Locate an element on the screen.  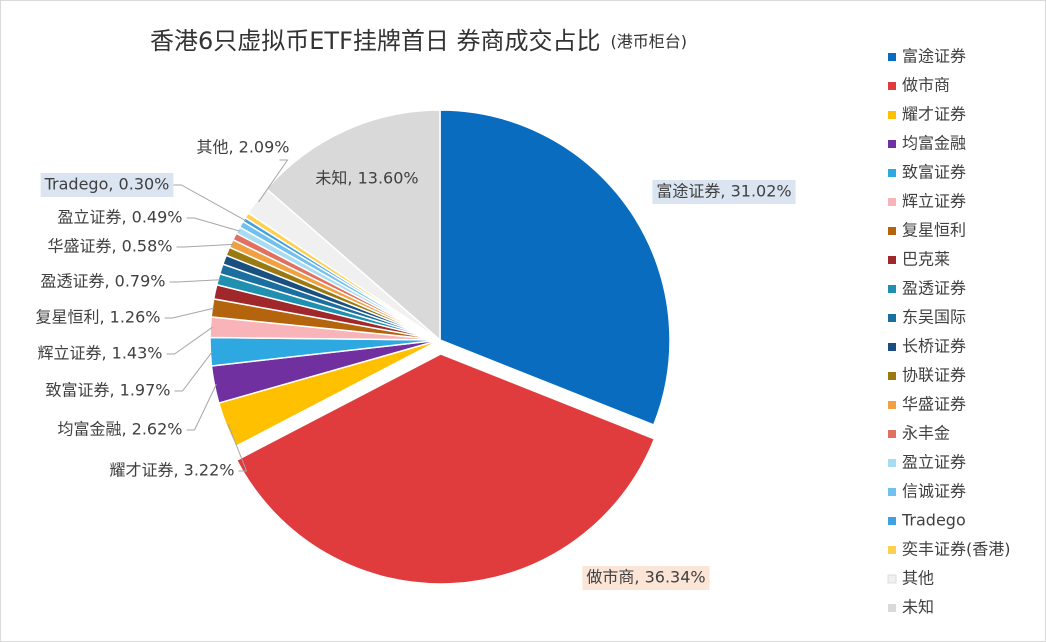
data-label: 其他, 2.09% is located at coordinates (242, 147).